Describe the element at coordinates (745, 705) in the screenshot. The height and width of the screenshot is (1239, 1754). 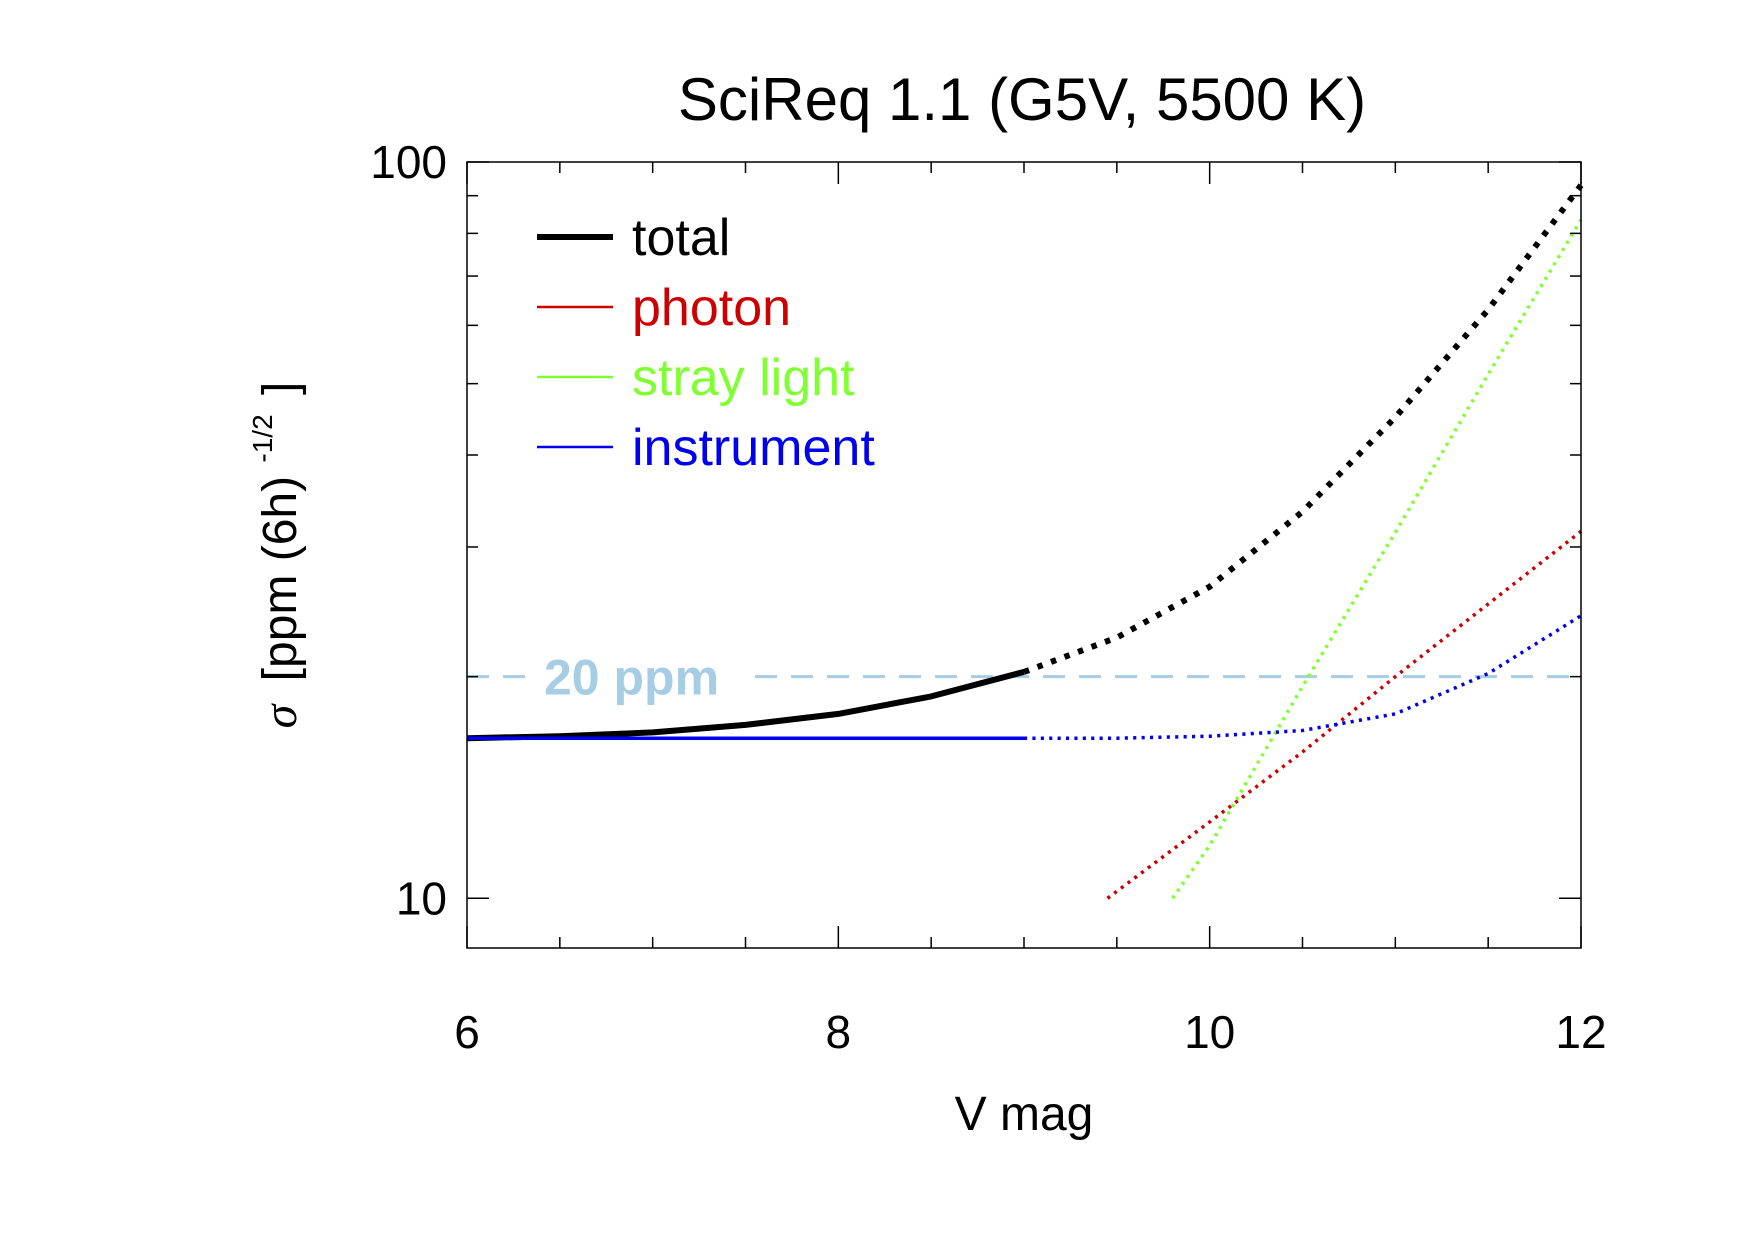
I see `series-line-total-solid` at that location.